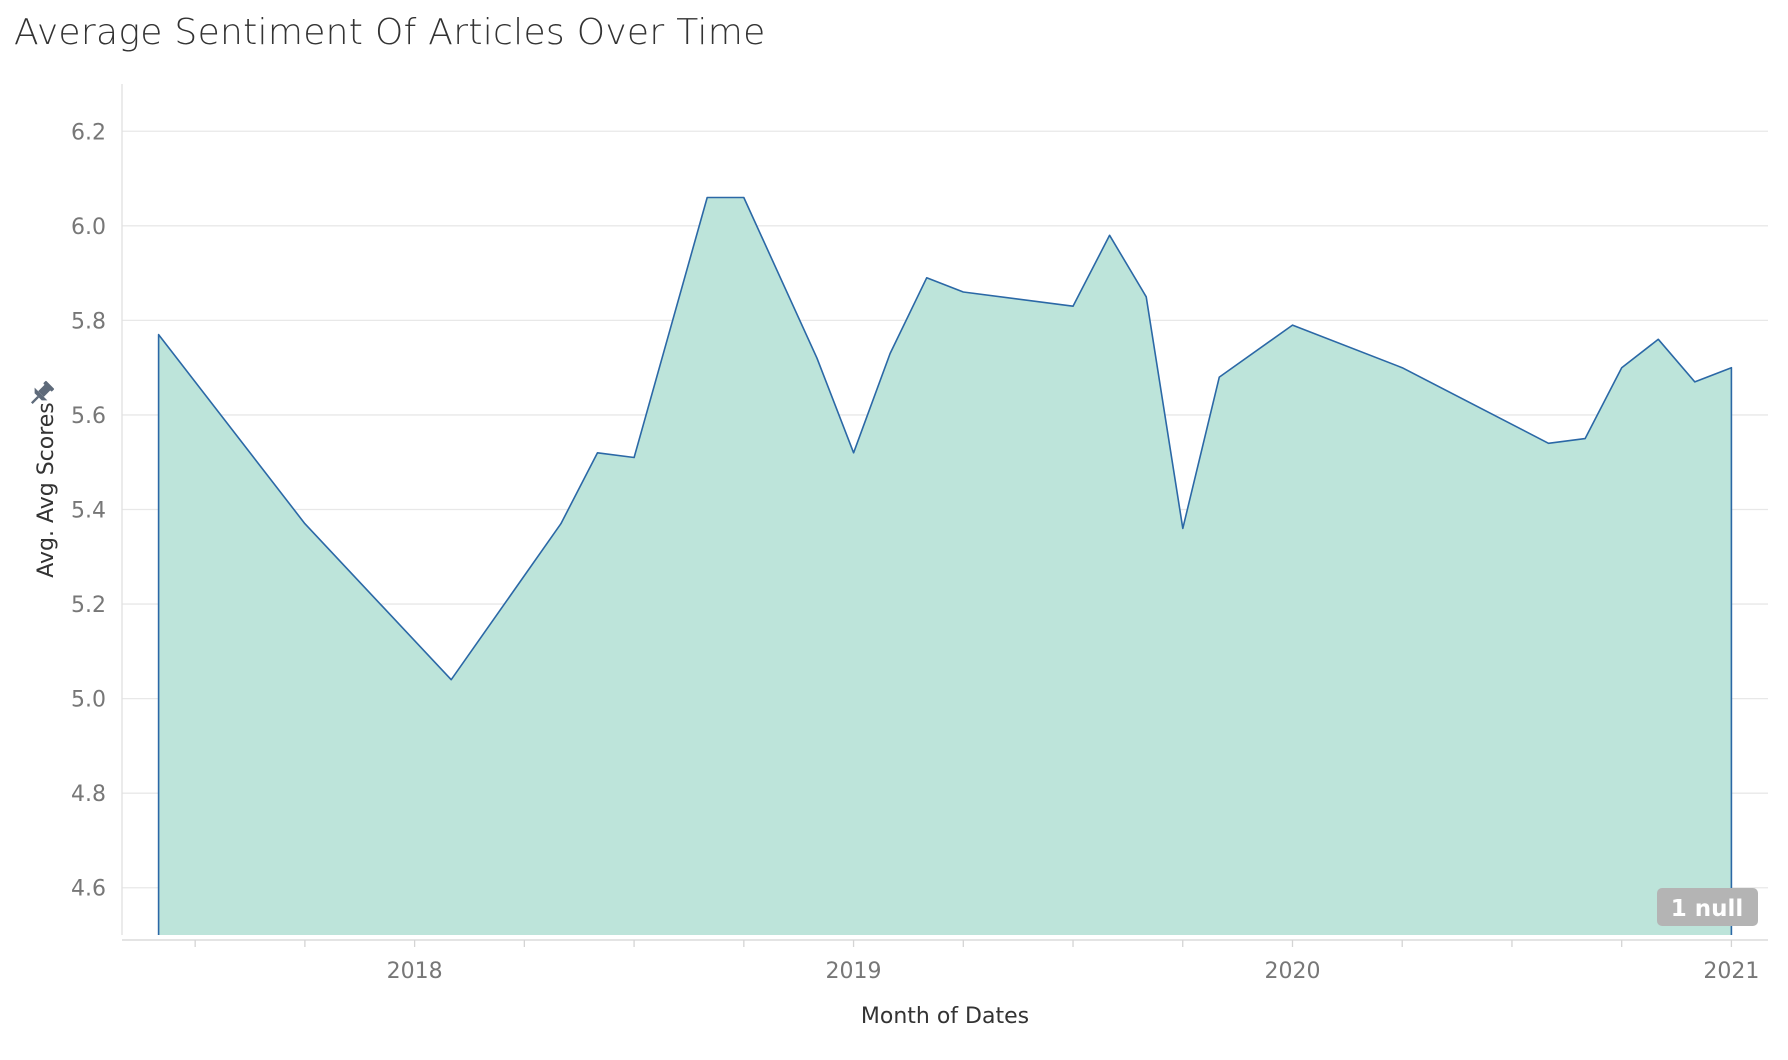 The height and width of the screenshot is (1060, 1788). I want to click on y-tick-label: 5.8, so click(88, 321).